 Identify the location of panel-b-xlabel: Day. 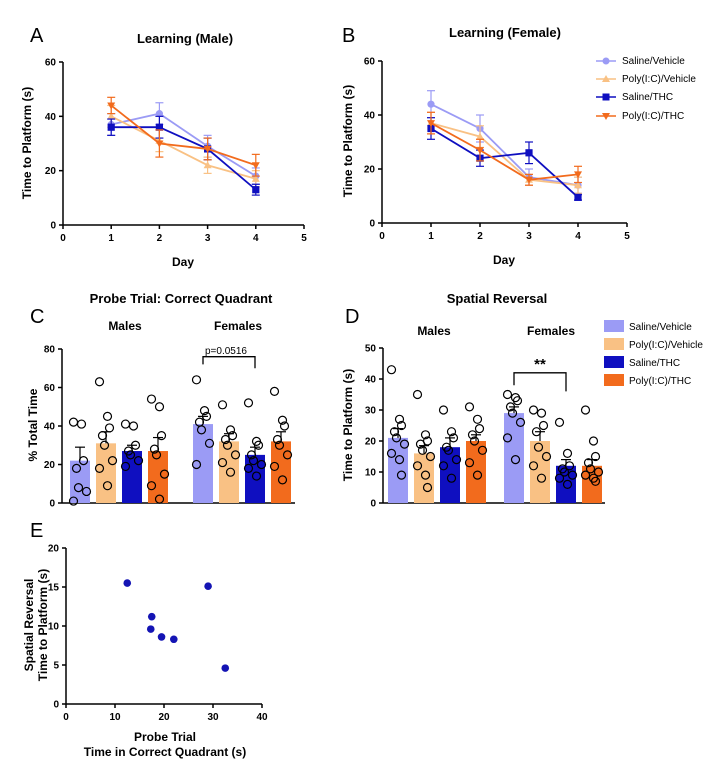
(504, 260).